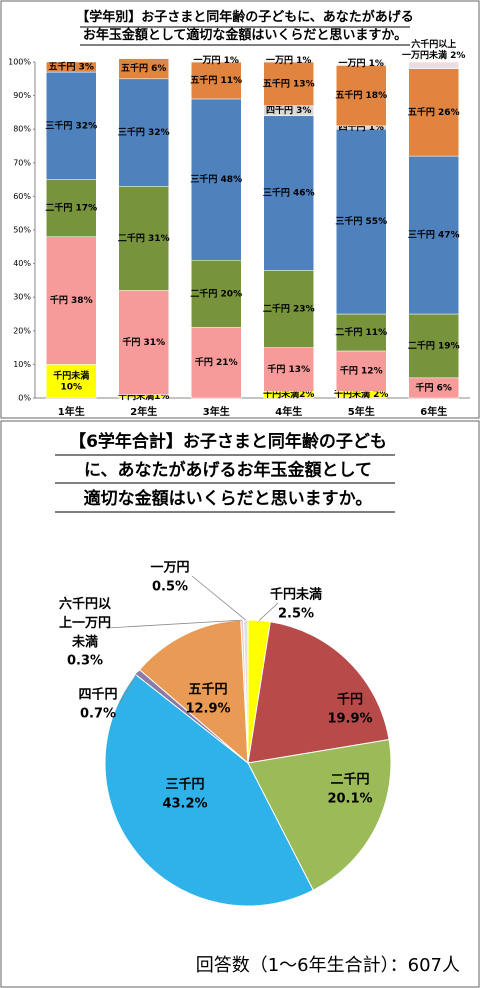  Describe the element at coordinates (170, 587) in the screenshot. I see `value-label: 0.5%` at that location.